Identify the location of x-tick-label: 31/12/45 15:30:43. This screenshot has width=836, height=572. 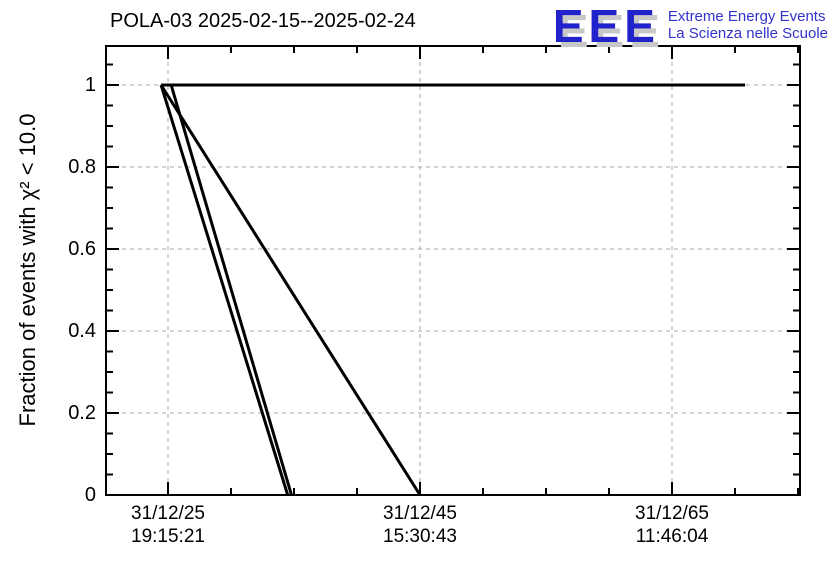
(420, 525).